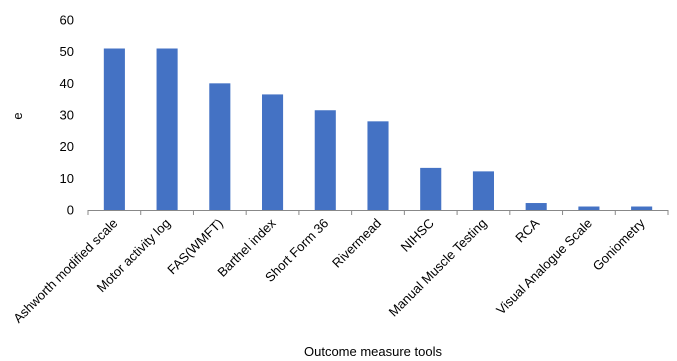 This screenshot has height=361, width=677. What do you see at coordinates (373, 351) in the screenshot?
I see `x-axis-title: Outcome measure tools` at bounding box center [373, 351].